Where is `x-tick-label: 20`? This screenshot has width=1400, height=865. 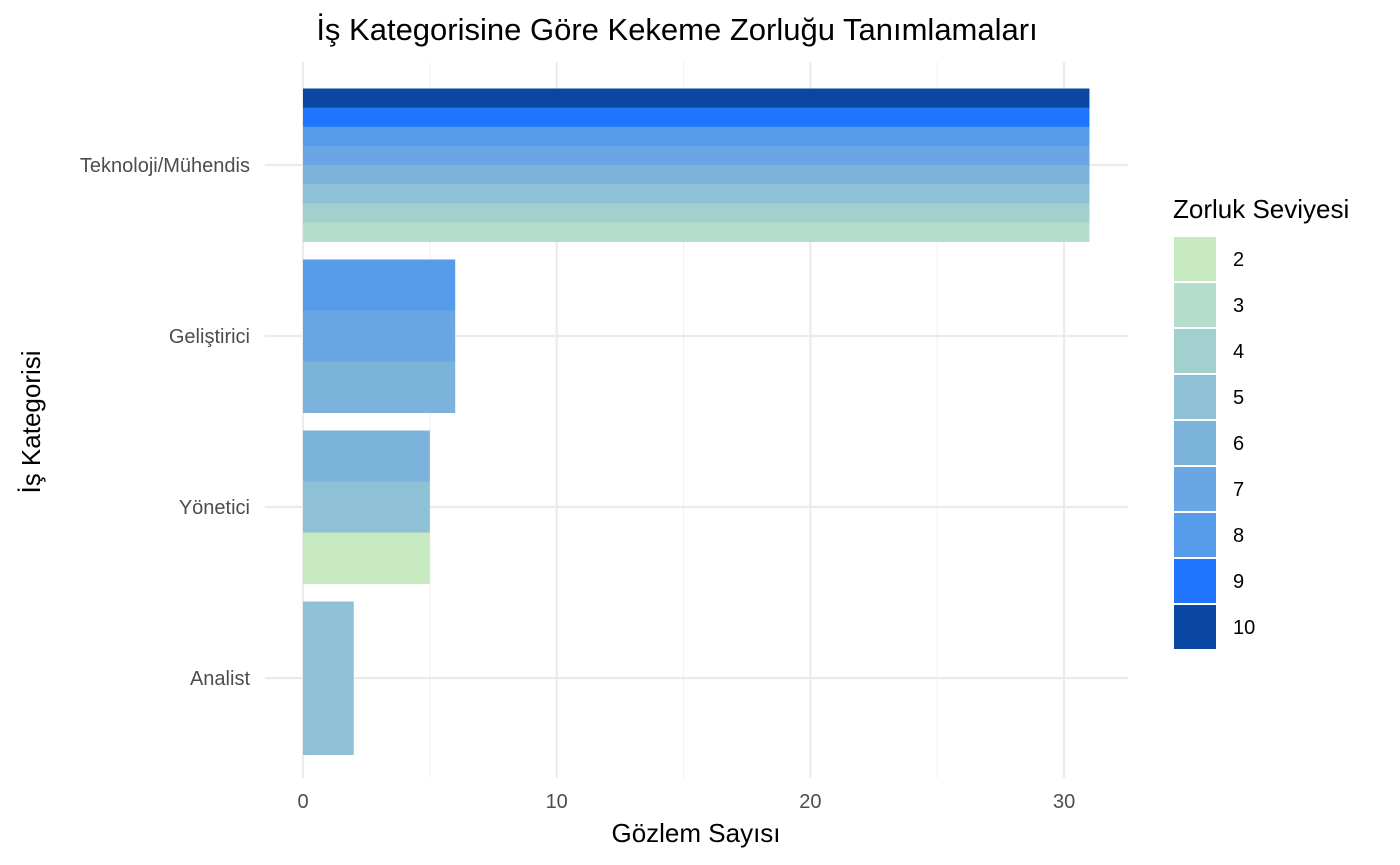
x-tick-label: 20 is located at coordinates (810, 802).